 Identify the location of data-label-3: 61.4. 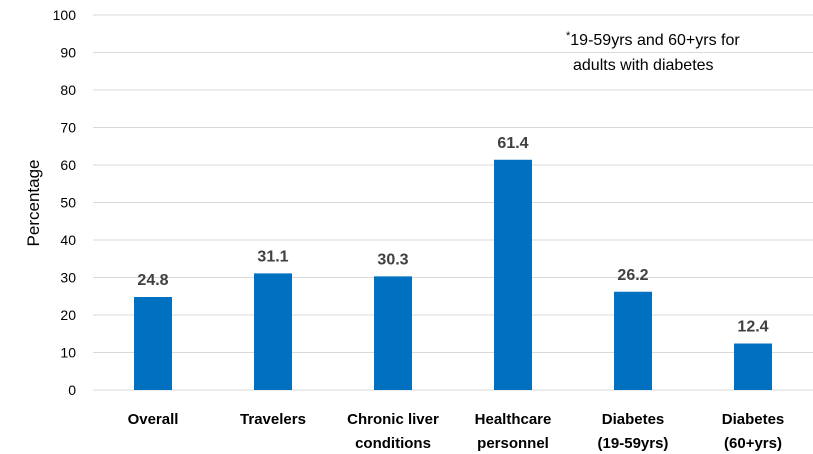
(512, 143).